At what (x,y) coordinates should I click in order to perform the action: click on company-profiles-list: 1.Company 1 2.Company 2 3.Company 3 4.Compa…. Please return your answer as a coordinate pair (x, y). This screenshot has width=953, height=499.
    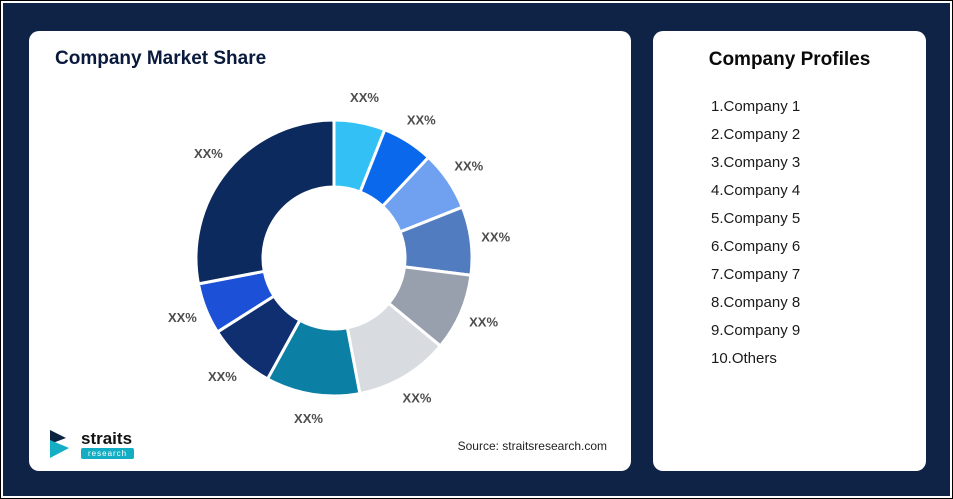
    Looking at the image, I should click on (818, 233).